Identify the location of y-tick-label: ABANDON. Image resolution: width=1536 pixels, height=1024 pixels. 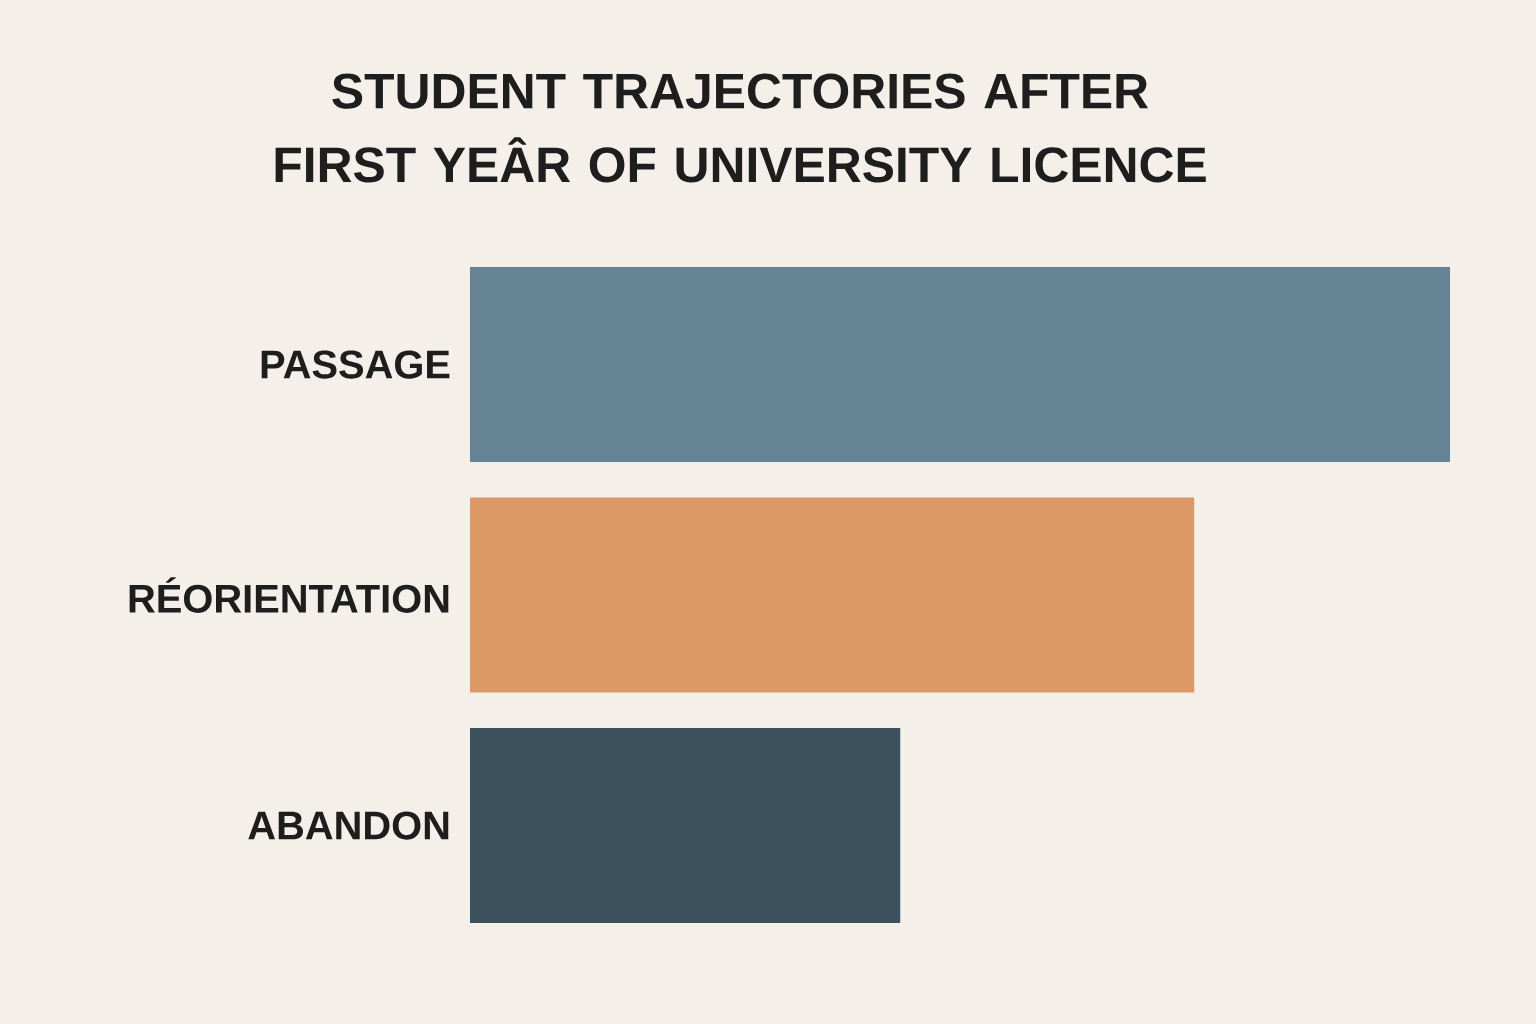
(348, 825).